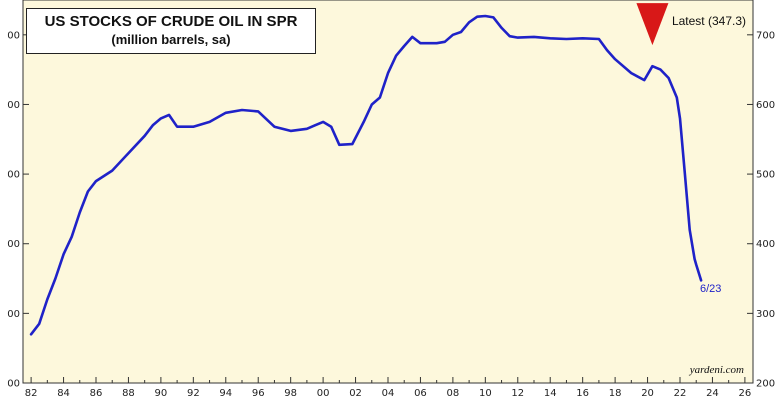 The image size is (780, 408). Describe the element at coordinates (31, 393) in the screenshot. I see `x-tick-label: 82` at that location.